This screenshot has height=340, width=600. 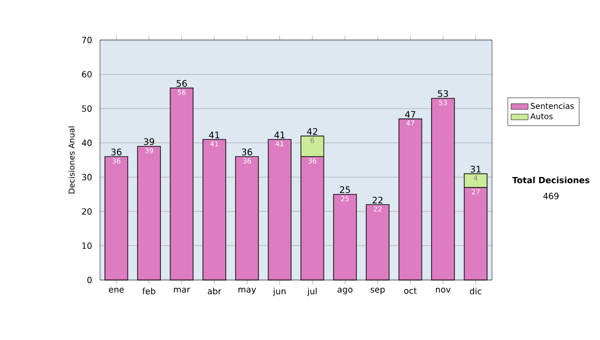 I want to click on x-tick-label: sep, so click(x=377, y=291).